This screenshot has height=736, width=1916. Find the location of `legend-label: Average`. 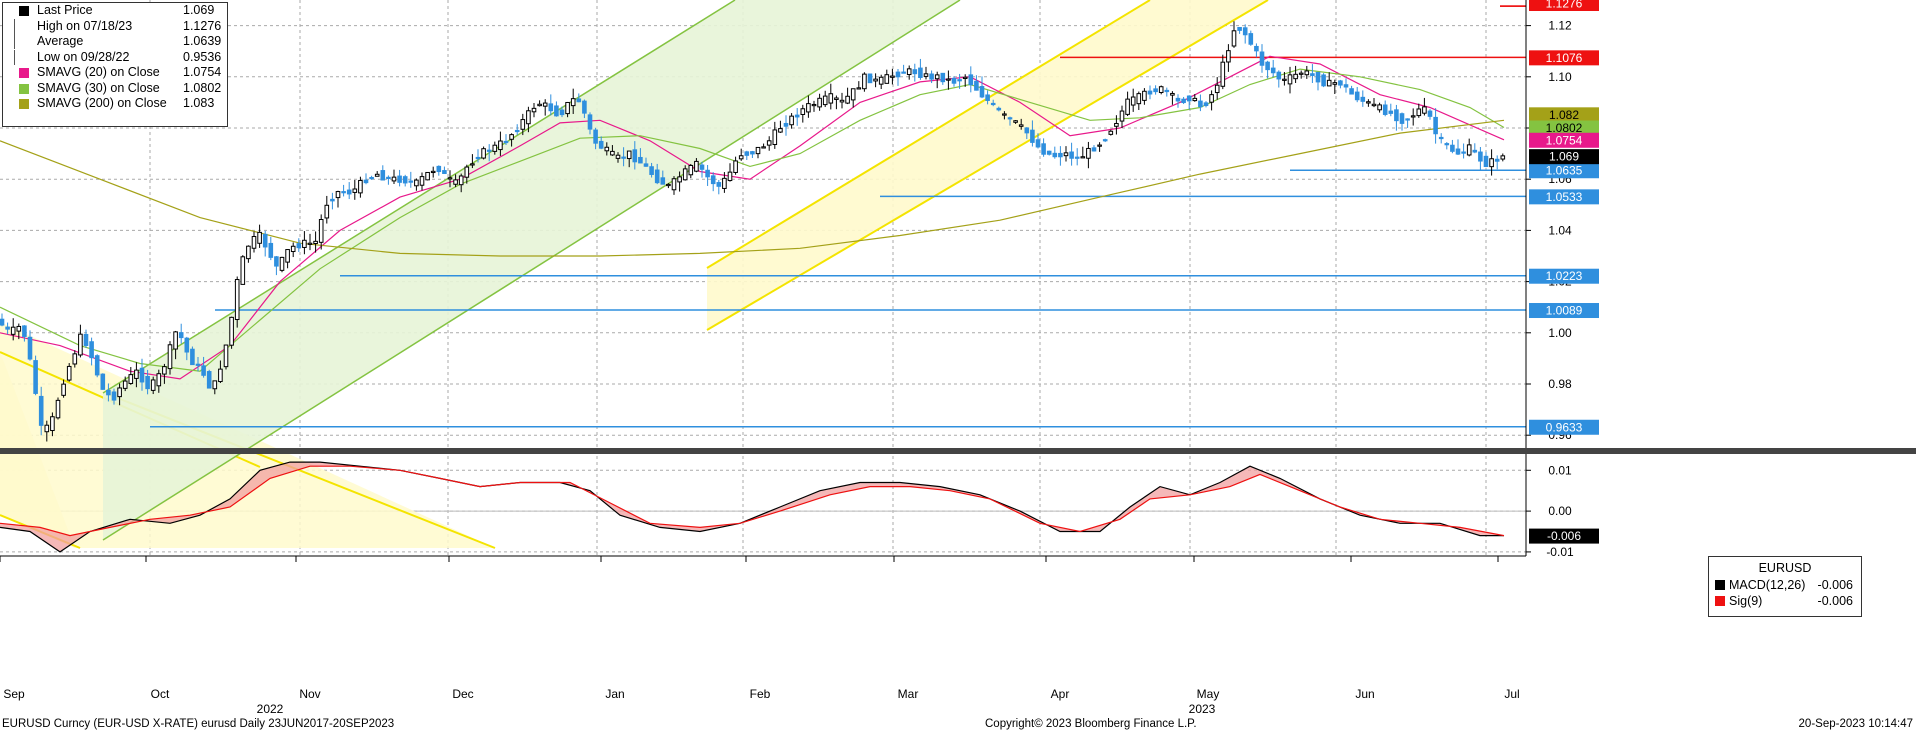

legend-label: Average is located at coordinates (60, 41).